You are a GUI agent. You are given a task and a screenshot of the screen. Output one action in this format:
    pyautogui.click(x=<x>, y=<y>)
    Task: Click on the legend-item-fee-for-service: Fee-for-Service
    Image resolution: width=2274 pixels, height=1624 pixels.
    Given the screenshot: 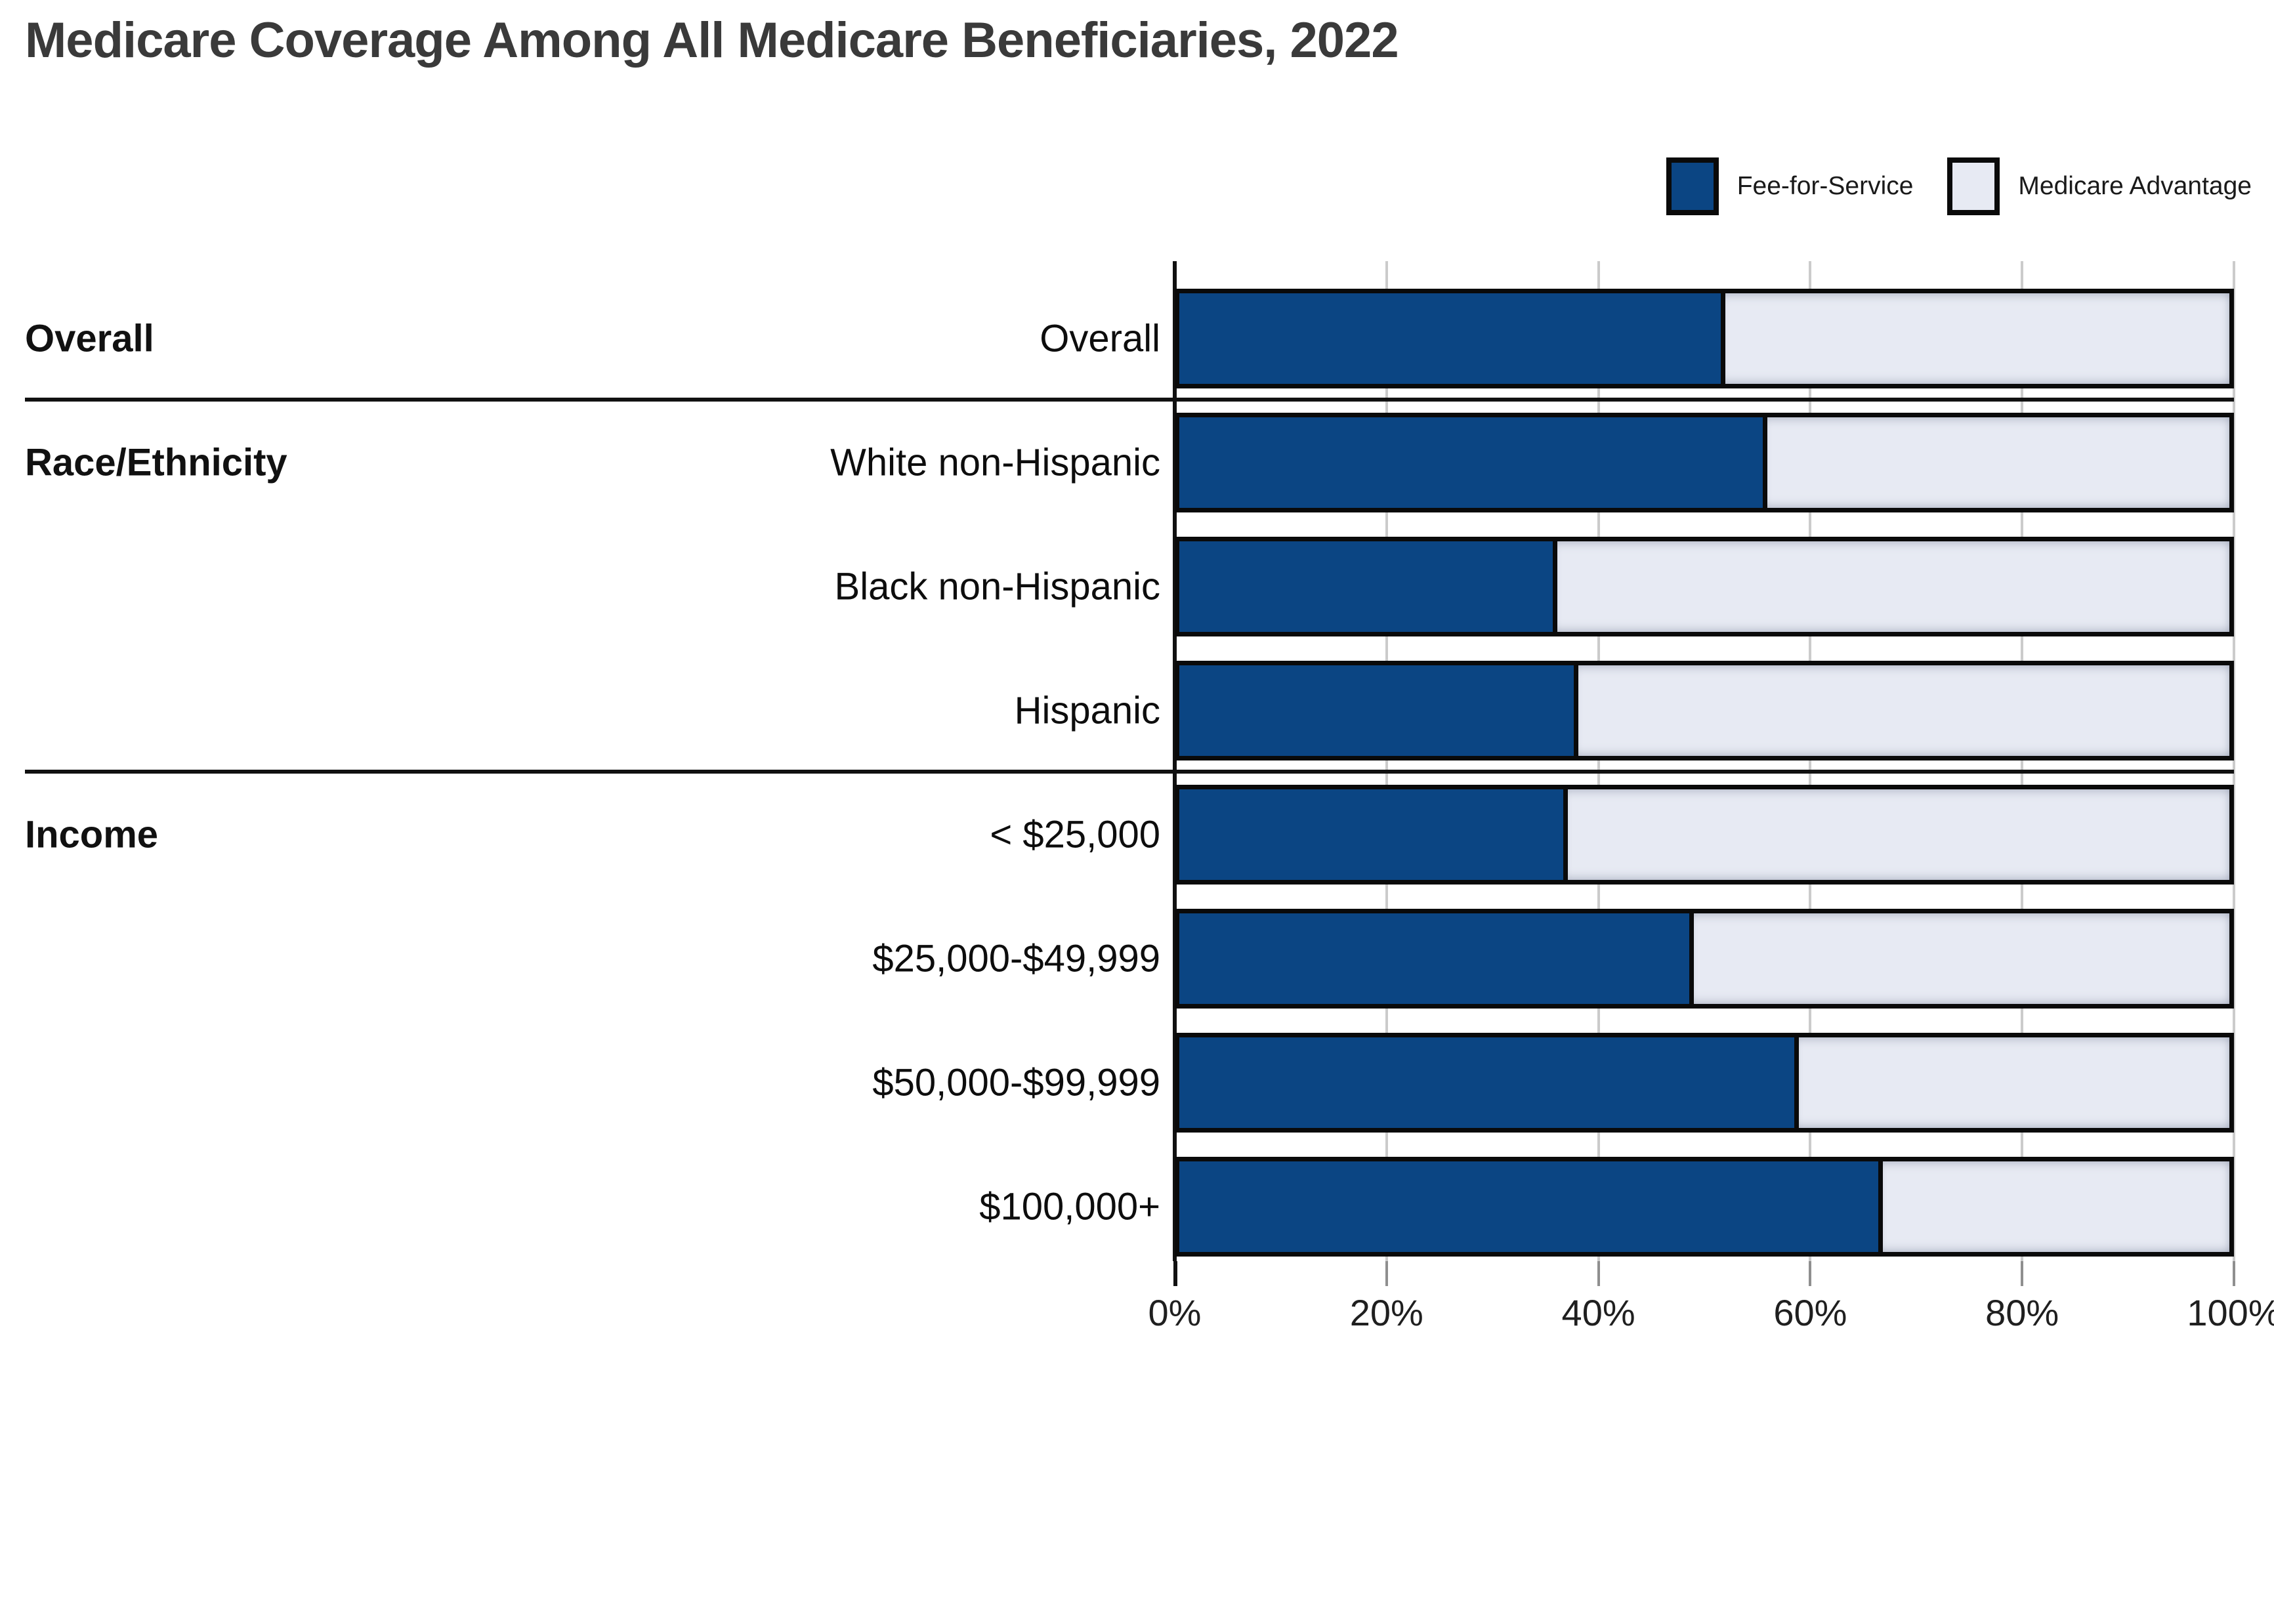 What is the action you would take?
    pyautogui.click(x=1790, y=186)
    